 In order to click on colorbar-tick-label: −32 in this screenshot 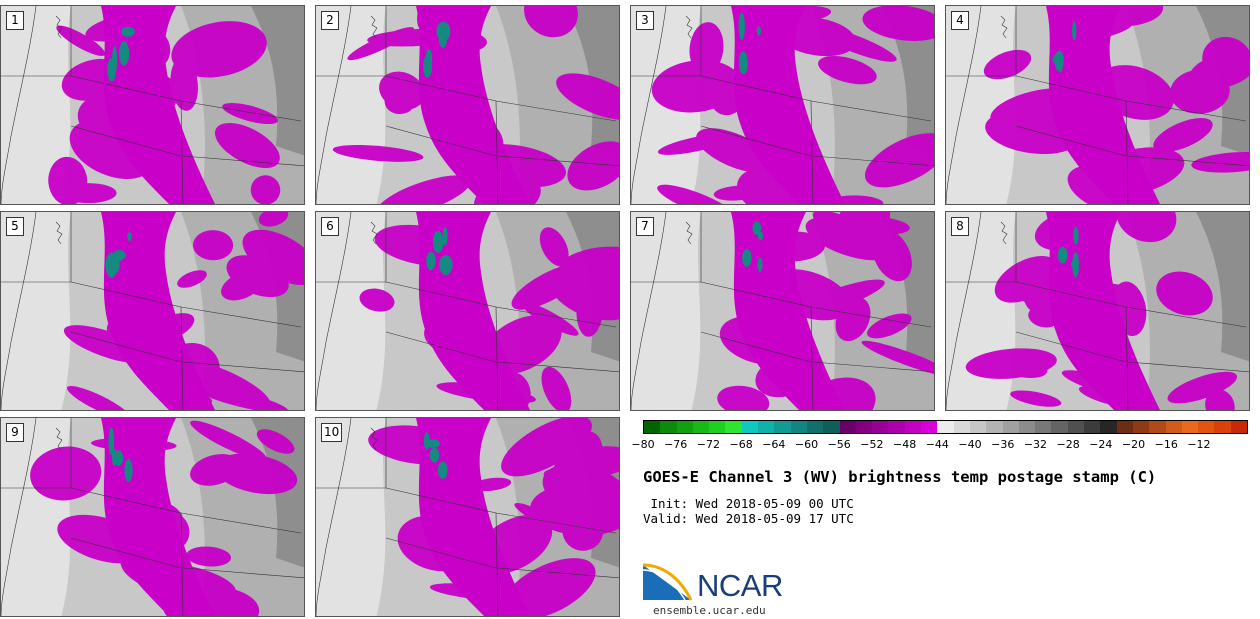, I will do `click(1035, 444)`.